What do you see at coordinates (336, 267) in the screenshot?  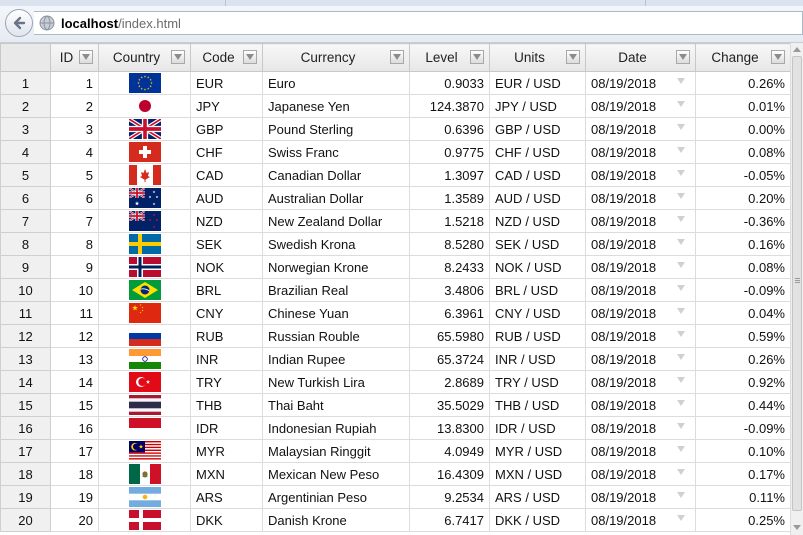 I see `currency-cell: Norwegian Krone` at bounding box center [336, 267].